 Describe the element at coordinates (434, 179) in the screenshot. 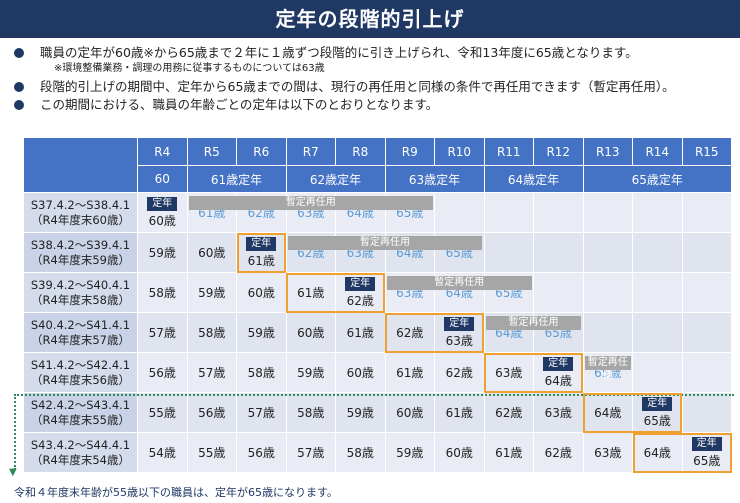

I see `retire-age-header: 63歳定年` at that location.